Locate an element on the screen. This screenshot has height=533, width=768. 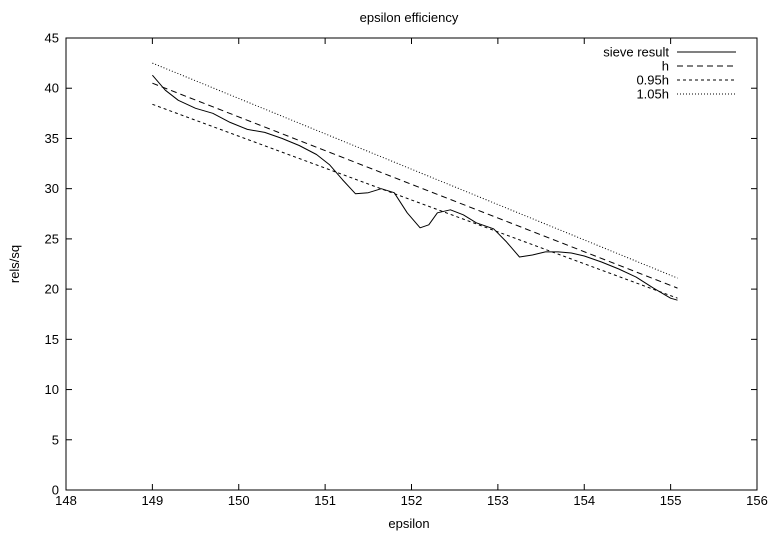
x-axis-label: epsilon is located at coordinates (408, 523).